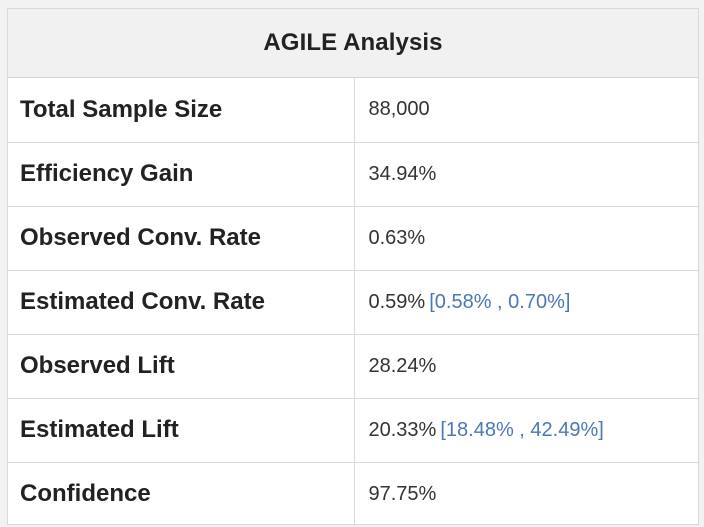  I want to click on row-value-cell: 20.33% [18.48% , 42.49%], so click(526, 430).